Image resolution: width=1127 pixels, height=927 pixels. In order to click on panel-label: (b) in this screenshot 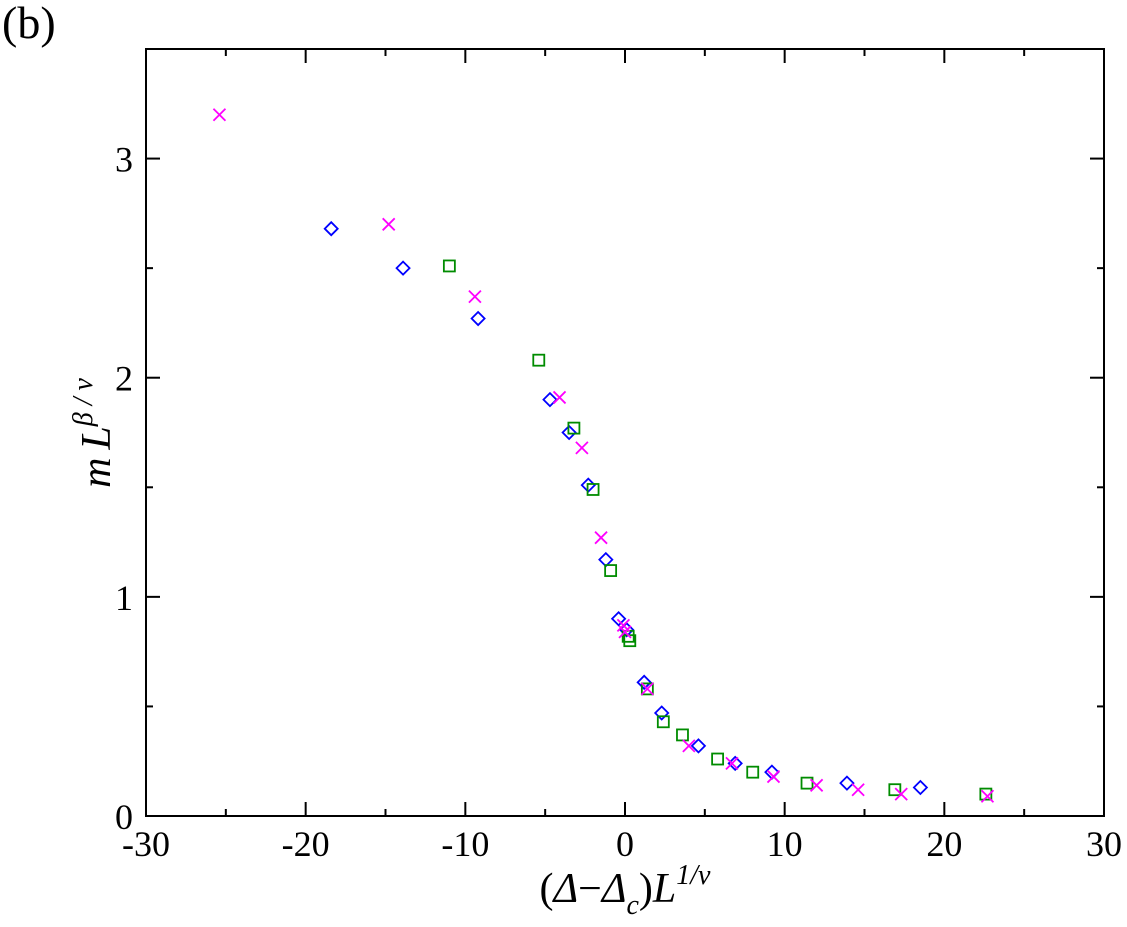, I will do `click(29, 24)`.